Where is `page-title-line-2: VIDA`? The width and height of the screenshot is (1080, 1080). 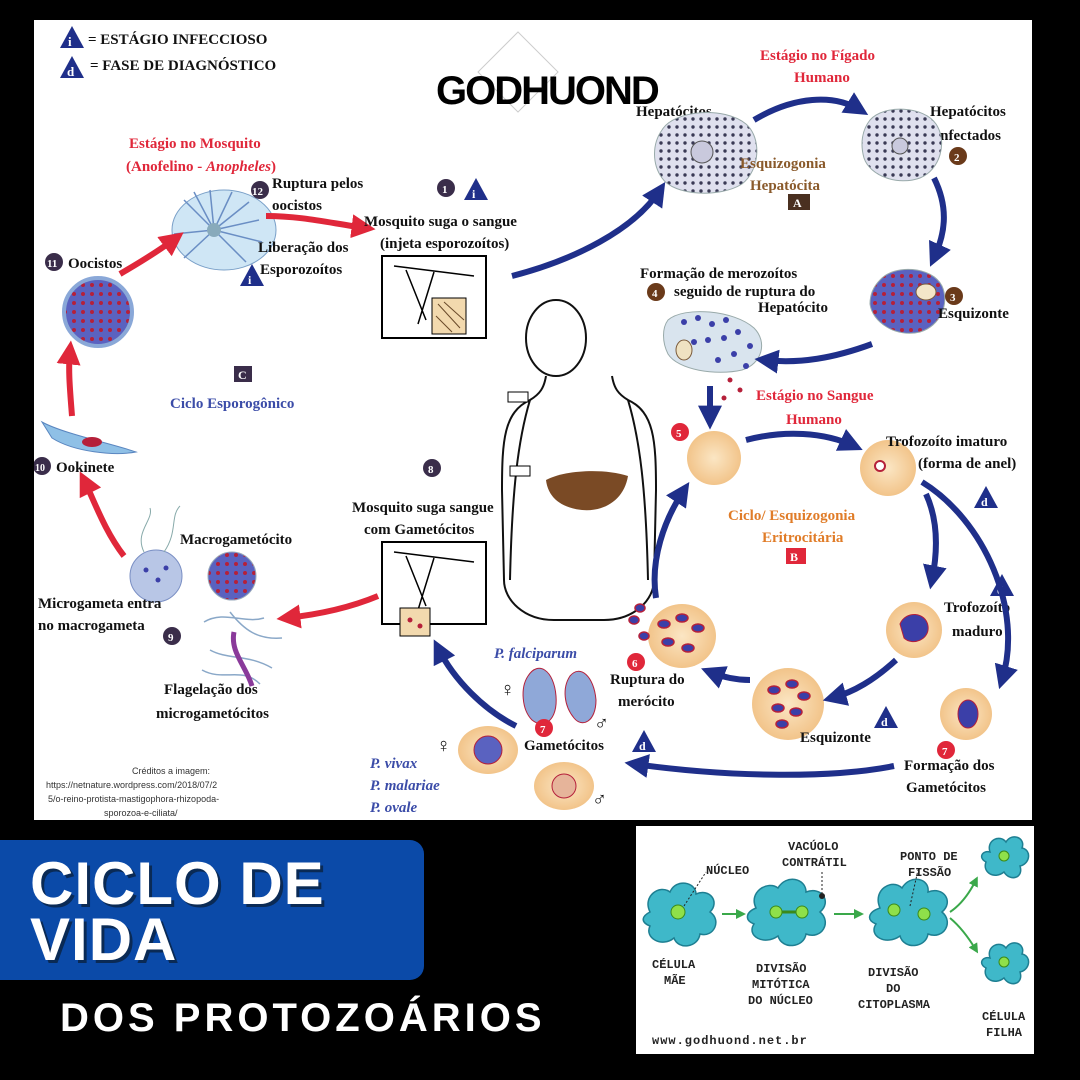
page-title-line-2: VIDA is located at coordinates (104, 939).